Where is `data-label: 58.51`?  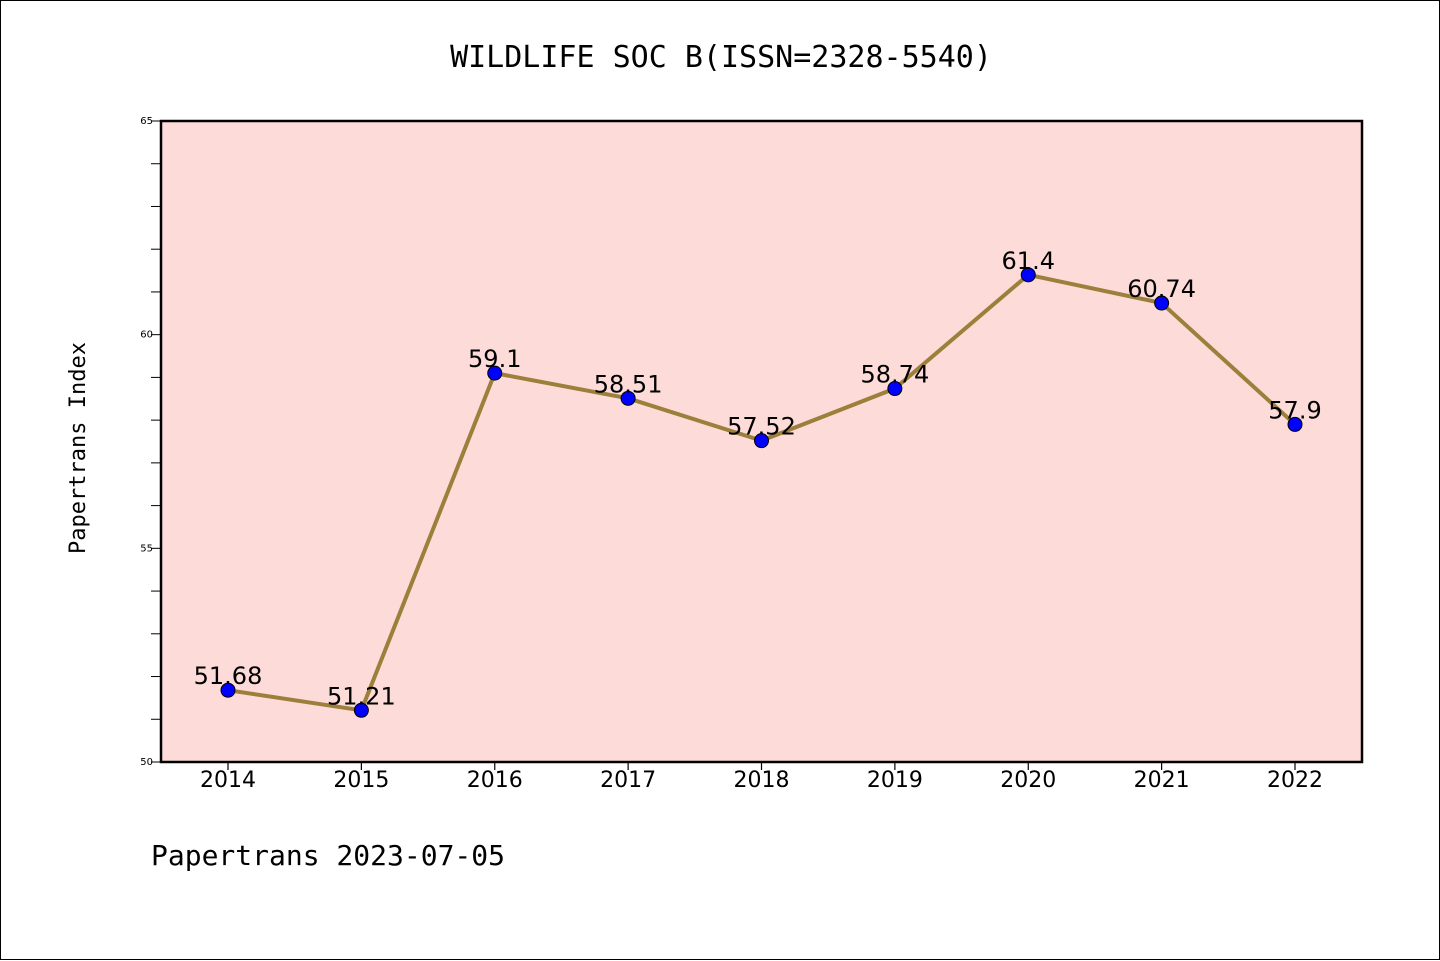 data-label: 58.51 is located at coordinates (628, 384).